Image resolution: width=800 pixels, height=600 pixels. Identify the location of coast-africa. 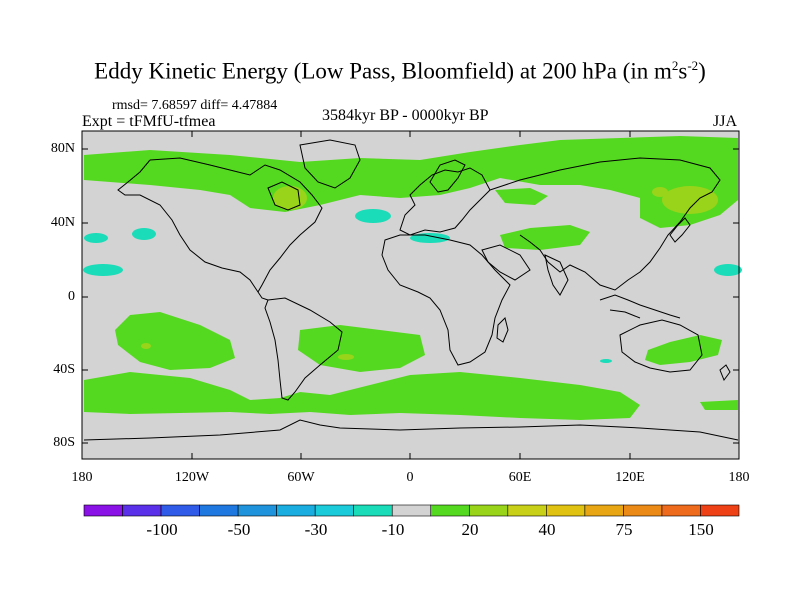
(446, 300).